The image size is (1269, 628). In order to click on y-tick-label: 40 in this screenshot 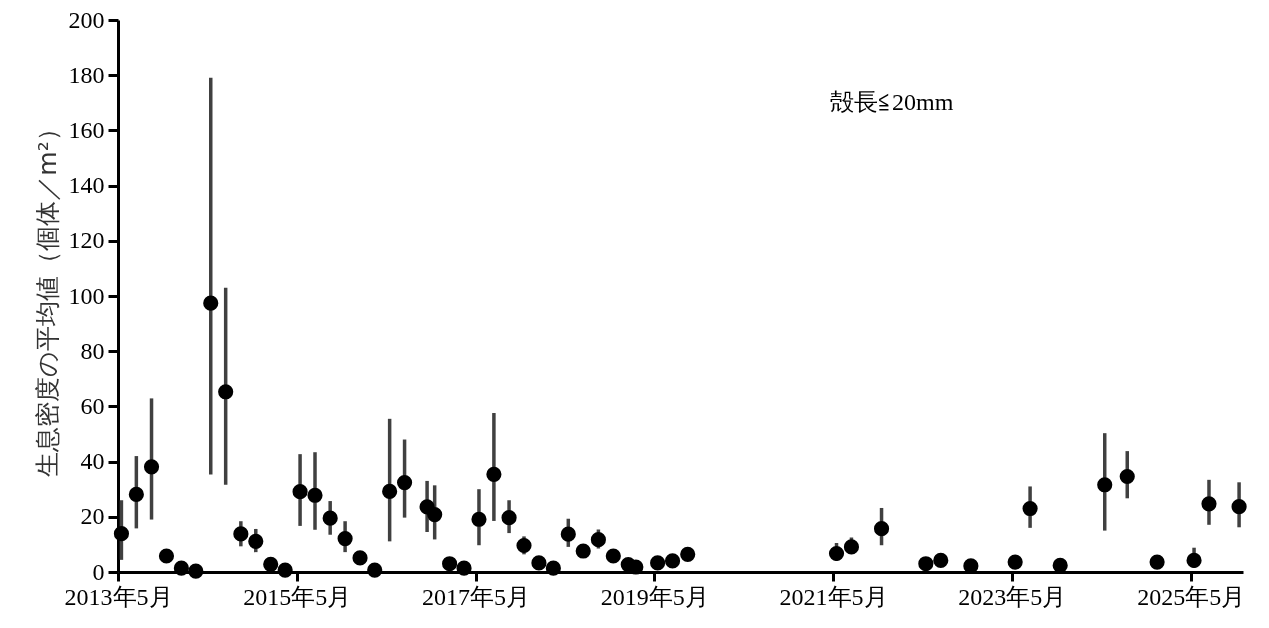, I will do `click(92, 461)`.